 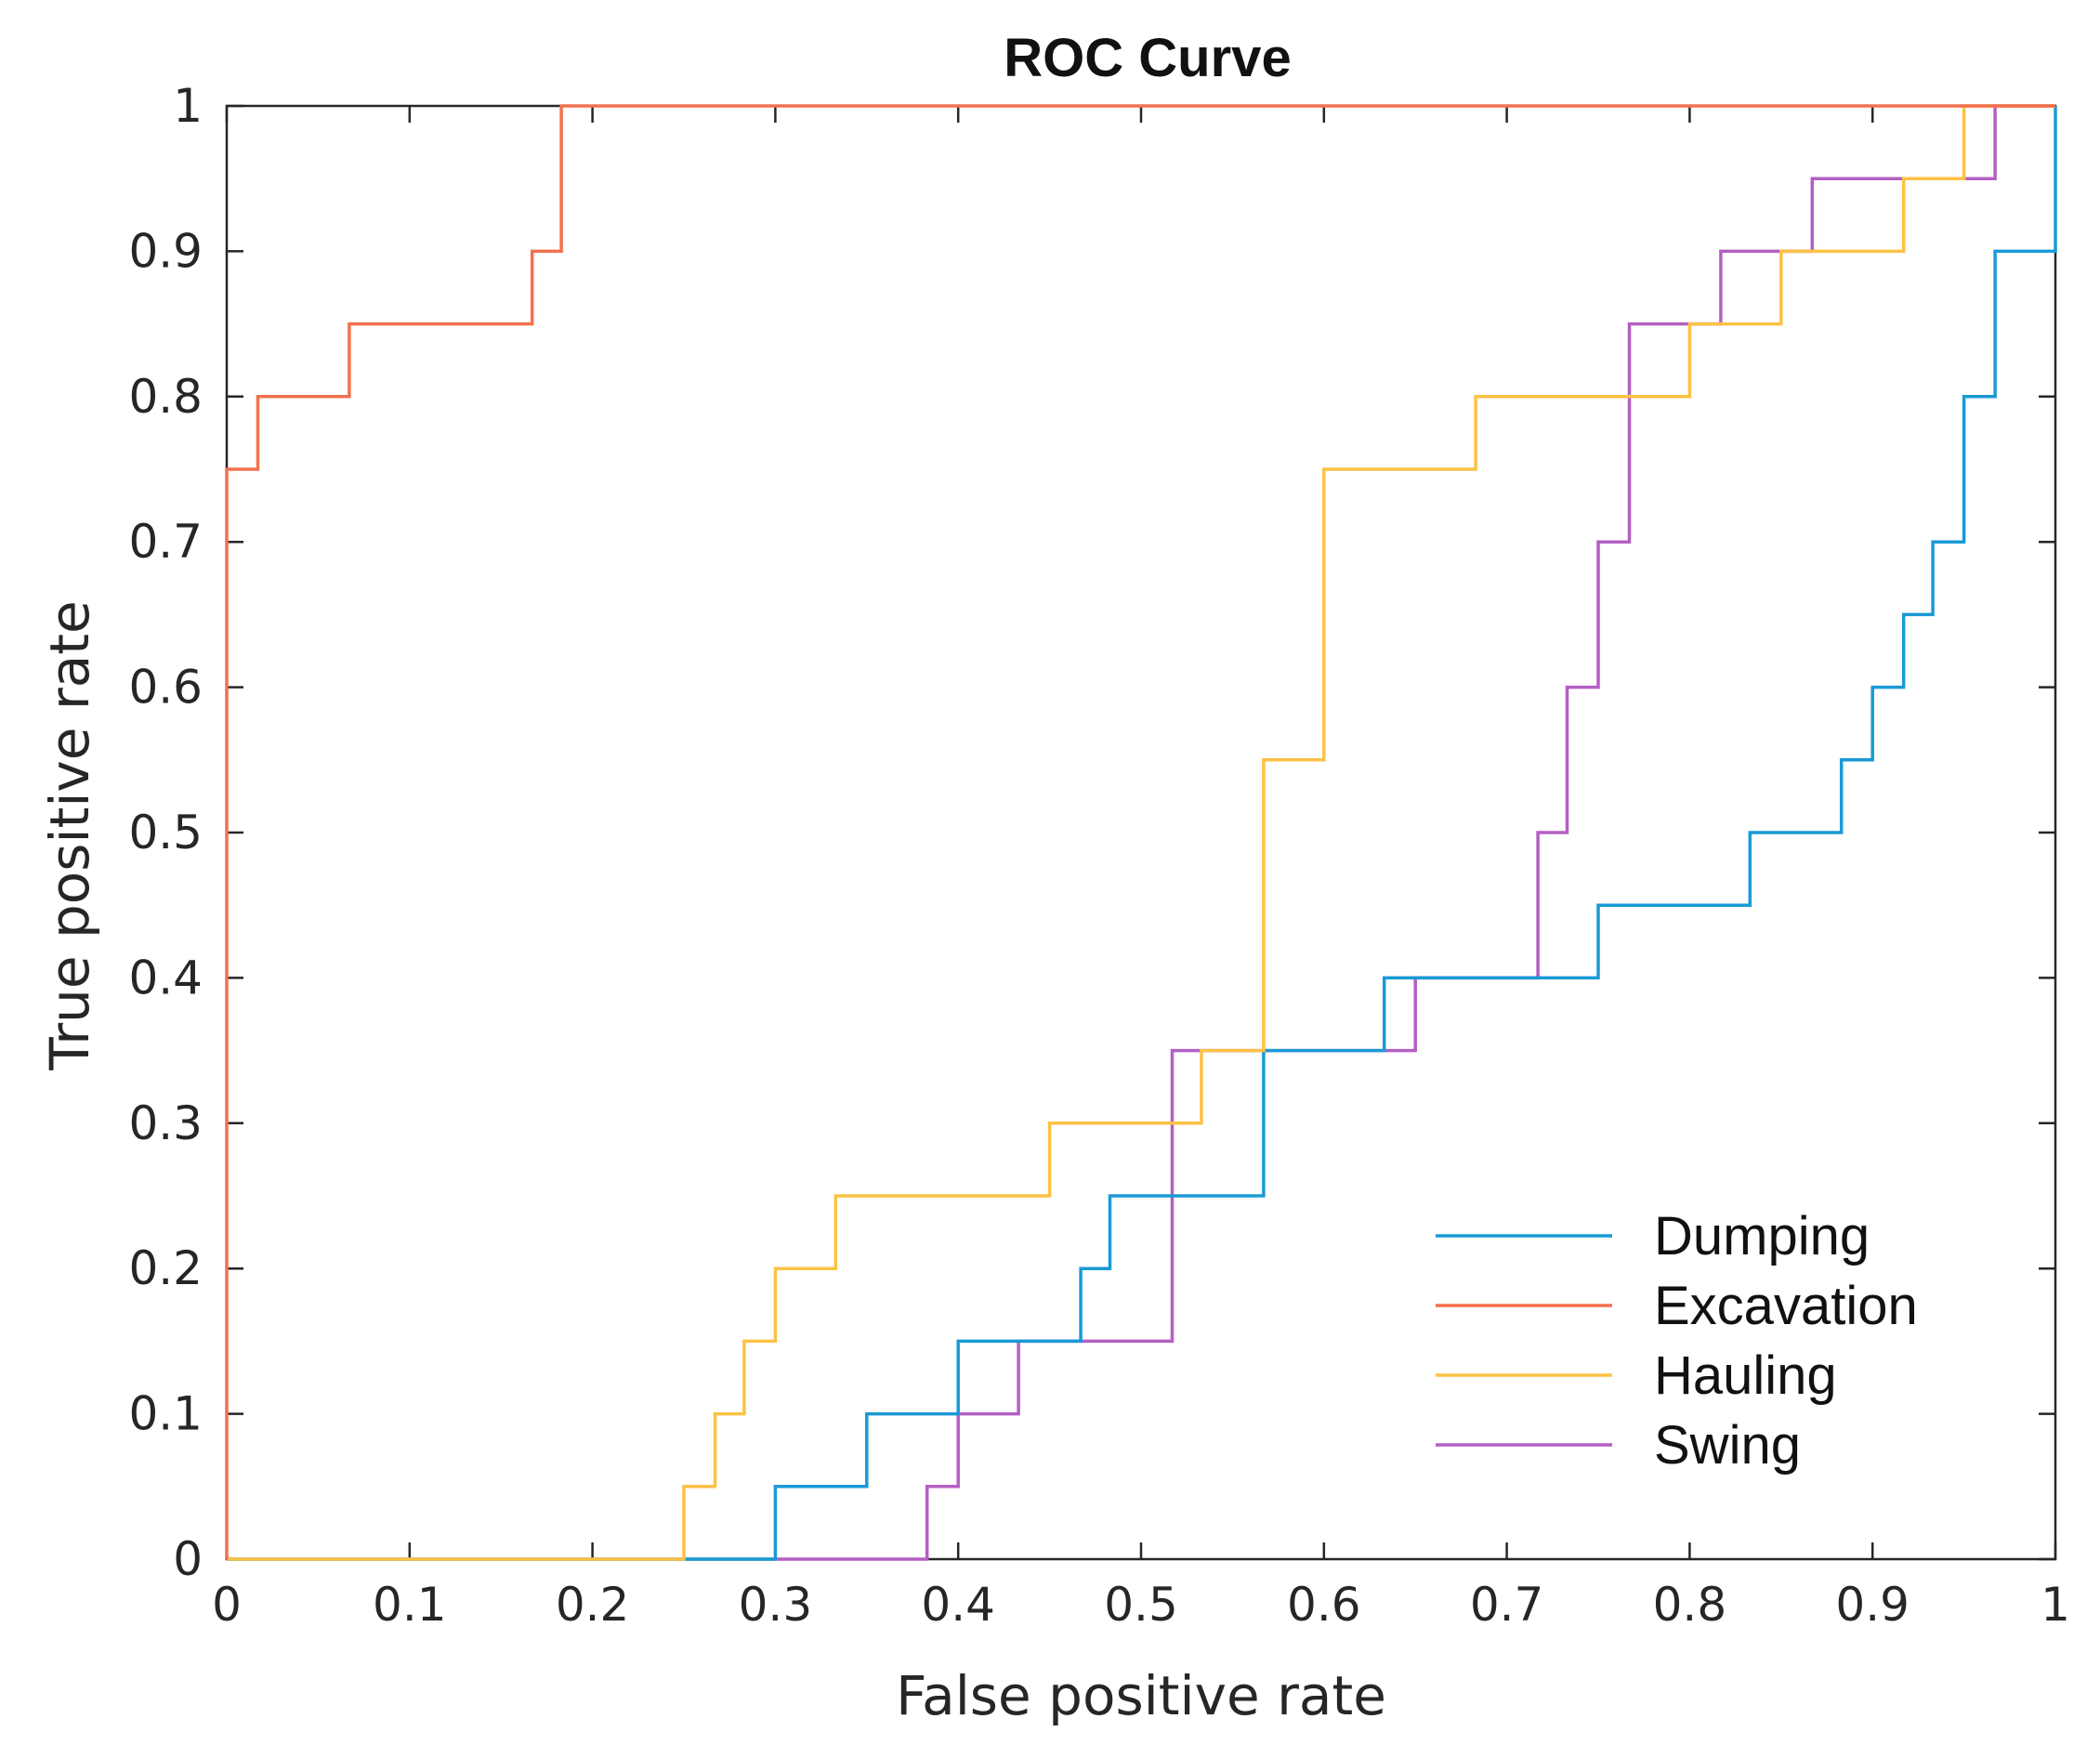 I want to click on y-tick-label: 0.5, so click(x=165, y=832).